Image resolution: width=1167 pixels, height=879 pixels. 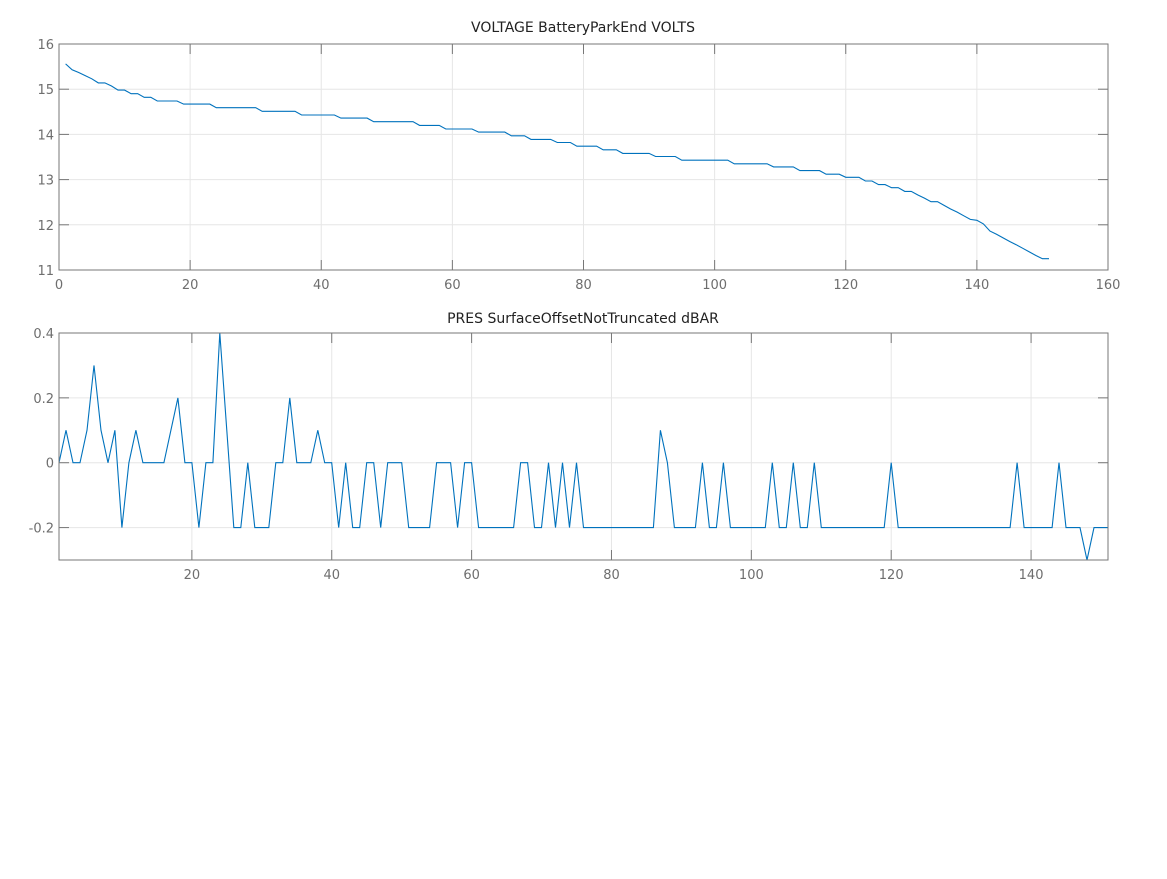 What do you see at coordinates (583, 319) in the screenshot?
I see `chart-title: PRES SurfaceOffsetNotTruncated dBAR` at bounding box center [583, 319].